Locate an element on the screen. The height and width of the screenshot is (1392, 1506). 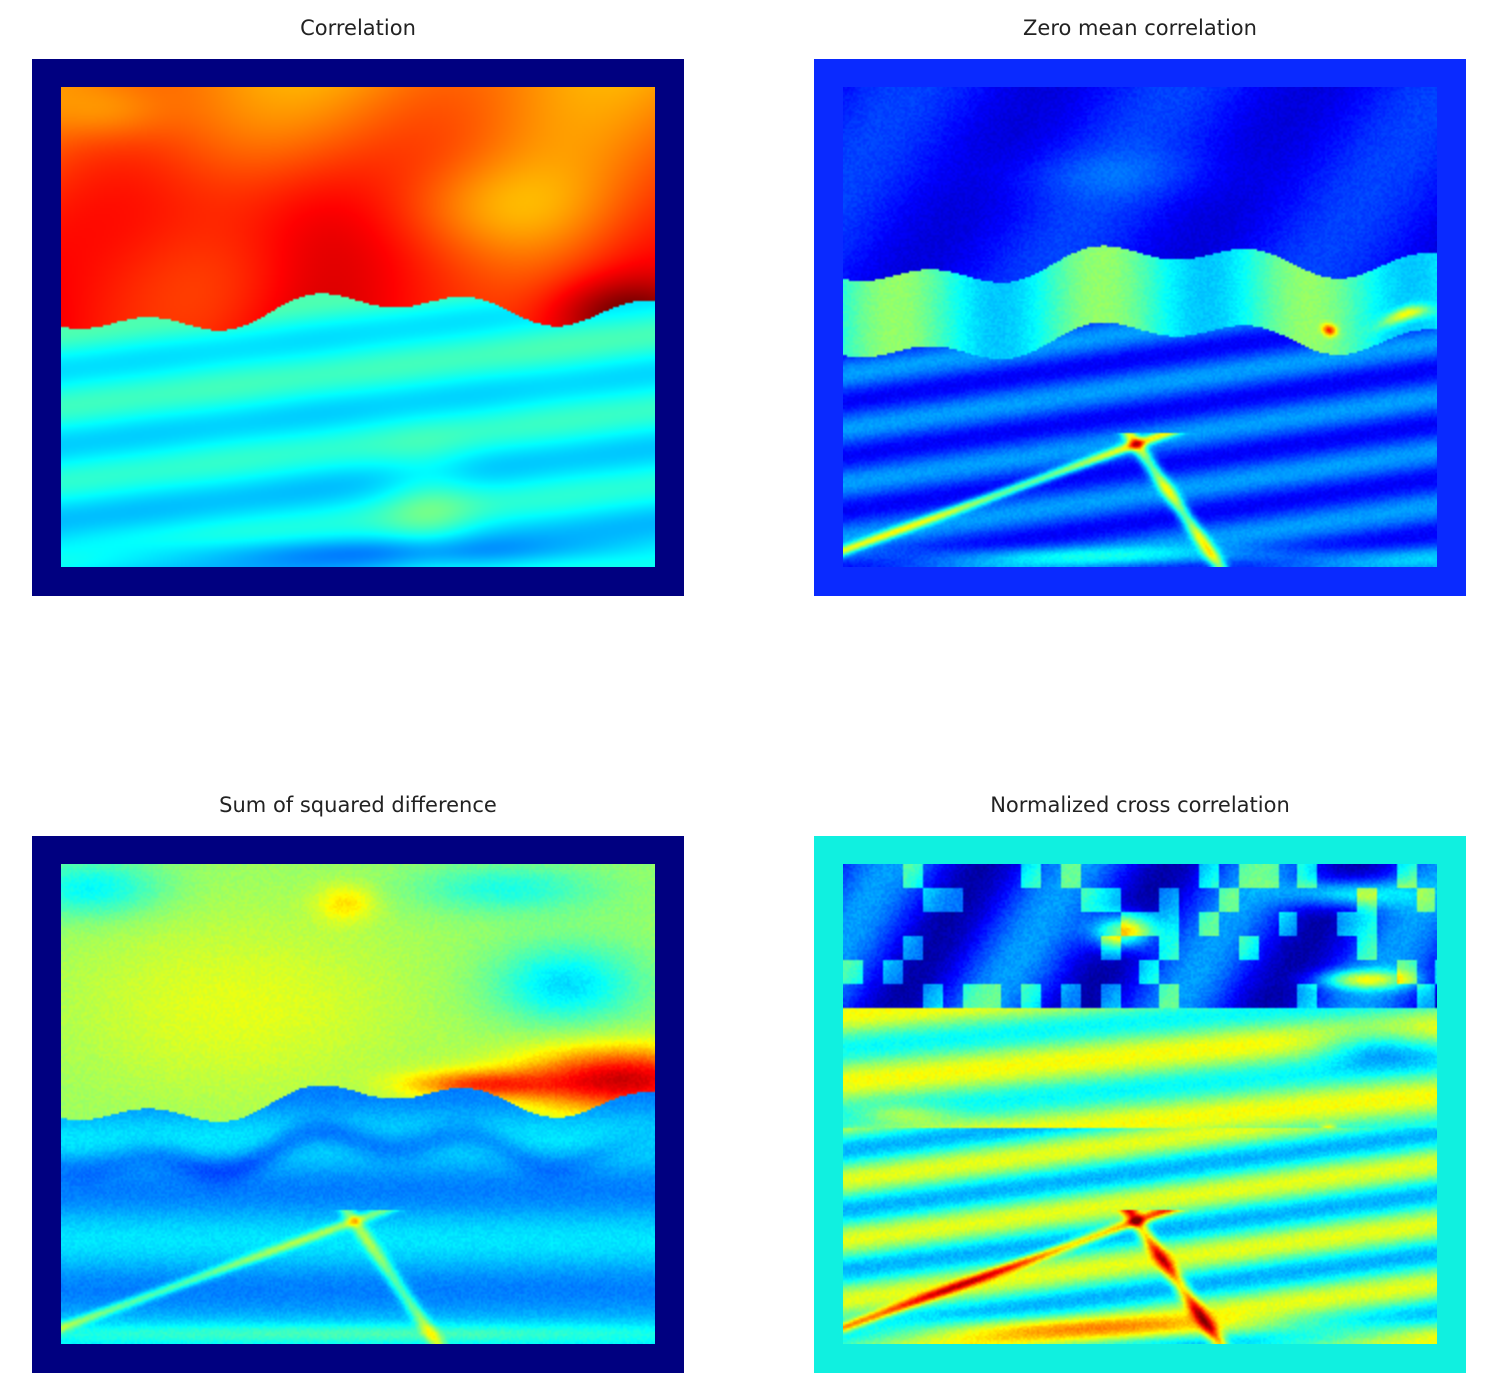
panel-title-normalized-cross-correlation: Normalized cross correlation is located at coordinates (1140, 805).